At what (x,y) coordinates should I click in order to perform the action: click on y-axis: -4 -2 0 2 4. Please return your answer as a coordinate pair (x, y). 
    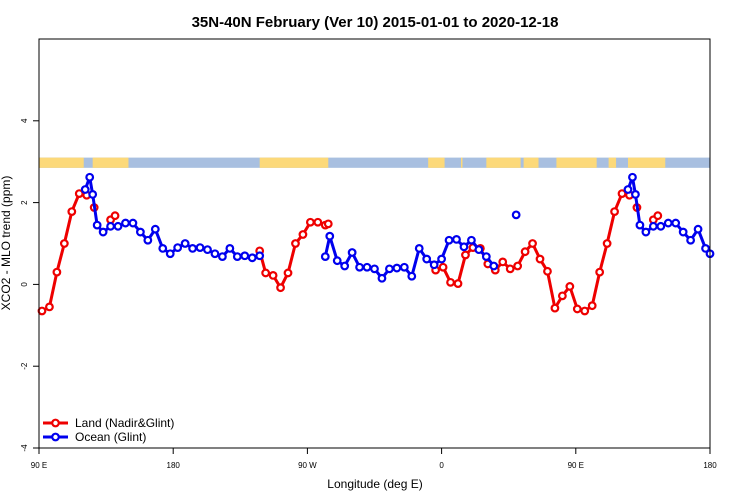
    Looking at the image, I should click on (29, 285).